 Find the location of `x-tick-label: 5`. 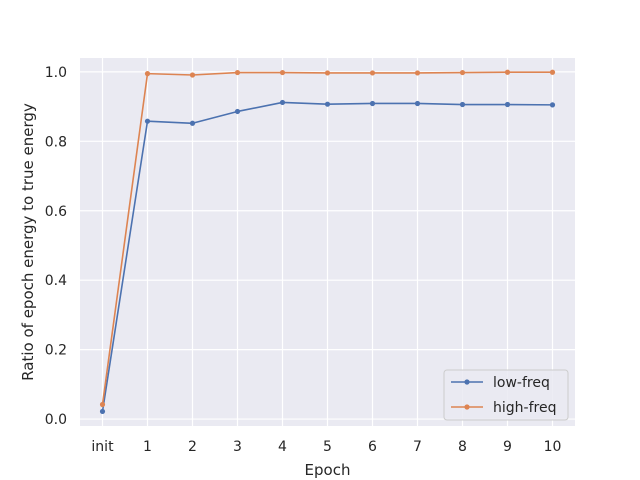

x-tick-label: 5 is located at coordinates (327, 447).